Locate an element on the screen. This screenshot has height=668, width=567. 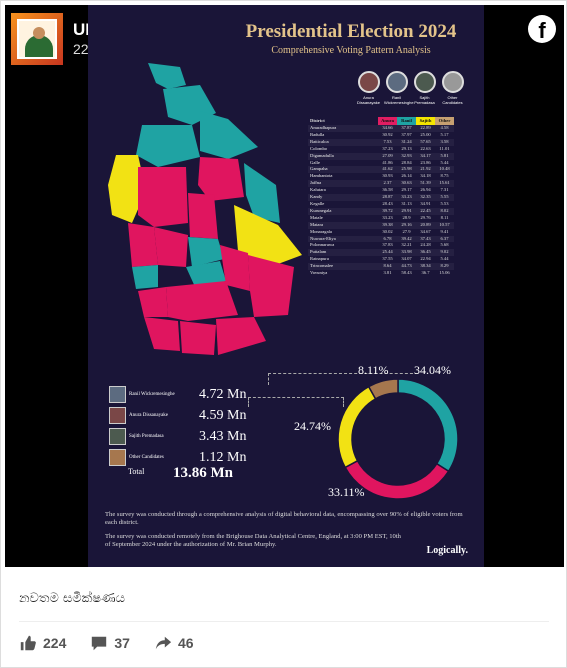
connector-line is located at coordinates (296, 402).